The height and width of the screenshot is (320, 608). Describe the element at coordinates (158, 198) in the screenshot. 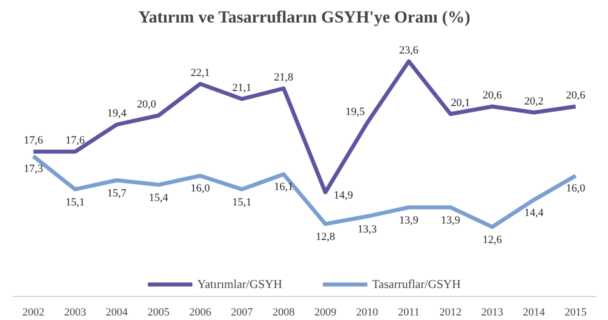

I see `data-label: 15,4` at that location.